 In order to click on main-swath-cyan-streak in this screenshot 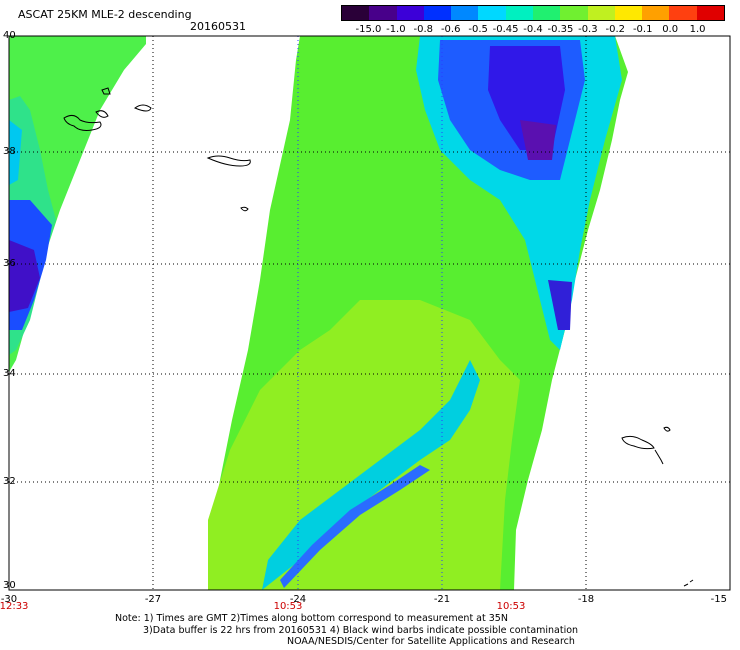, I will do `click(371, 475)`.